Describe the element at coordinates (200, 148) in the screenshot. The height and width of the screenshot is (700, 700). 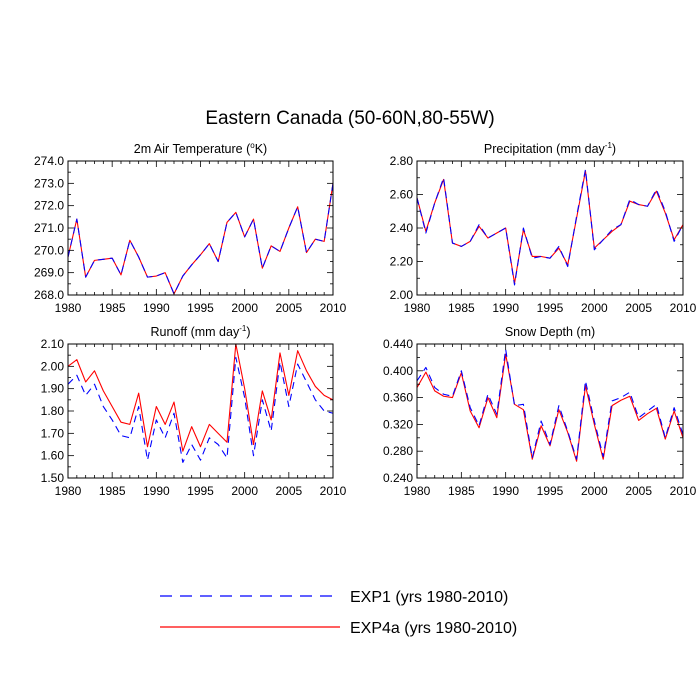
I see `panel-title: 2m Air Temperature (oK)` at that location.